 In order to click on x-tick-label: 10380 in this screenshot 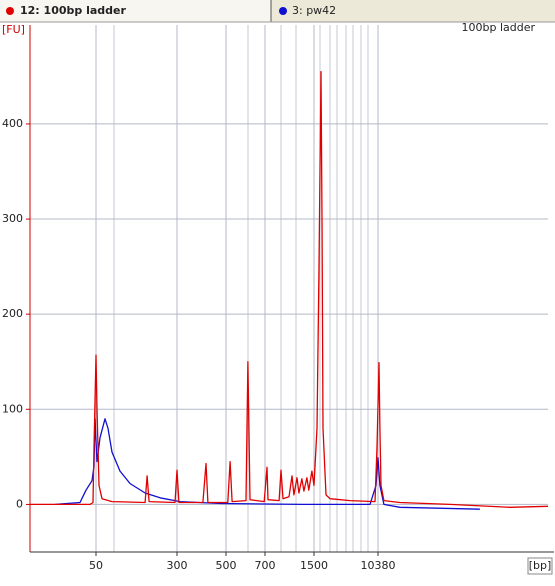, I will do `click(378, 565)`.